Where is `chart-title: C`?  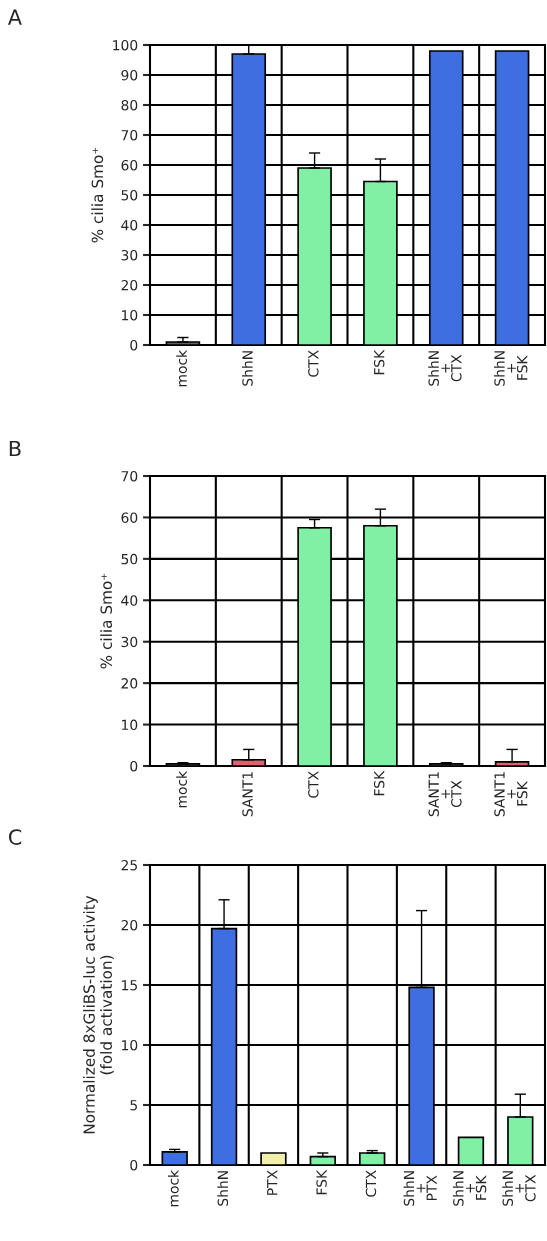
chart-title: C is located at coordinates (15, 837).